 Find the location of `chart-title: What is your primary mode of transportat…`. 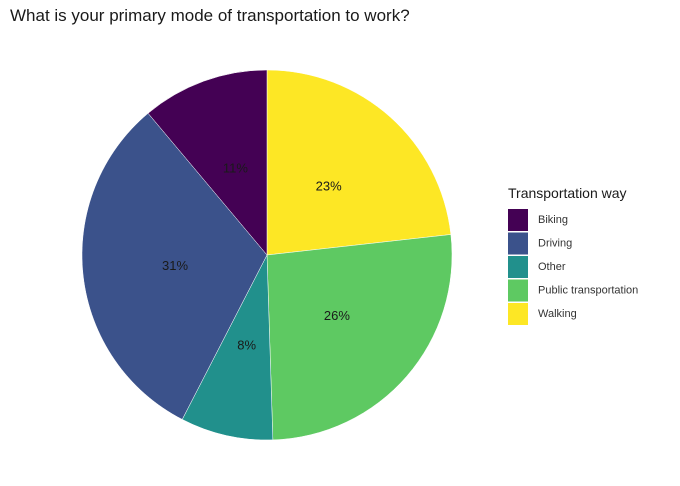

chart-title: What is your primary mode of transportat… is located at coordinates (210, 15).